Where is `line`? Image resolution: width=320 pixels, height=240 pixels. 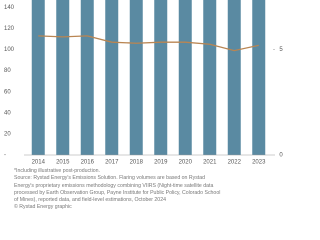
line is located at coordinates (148, 43).